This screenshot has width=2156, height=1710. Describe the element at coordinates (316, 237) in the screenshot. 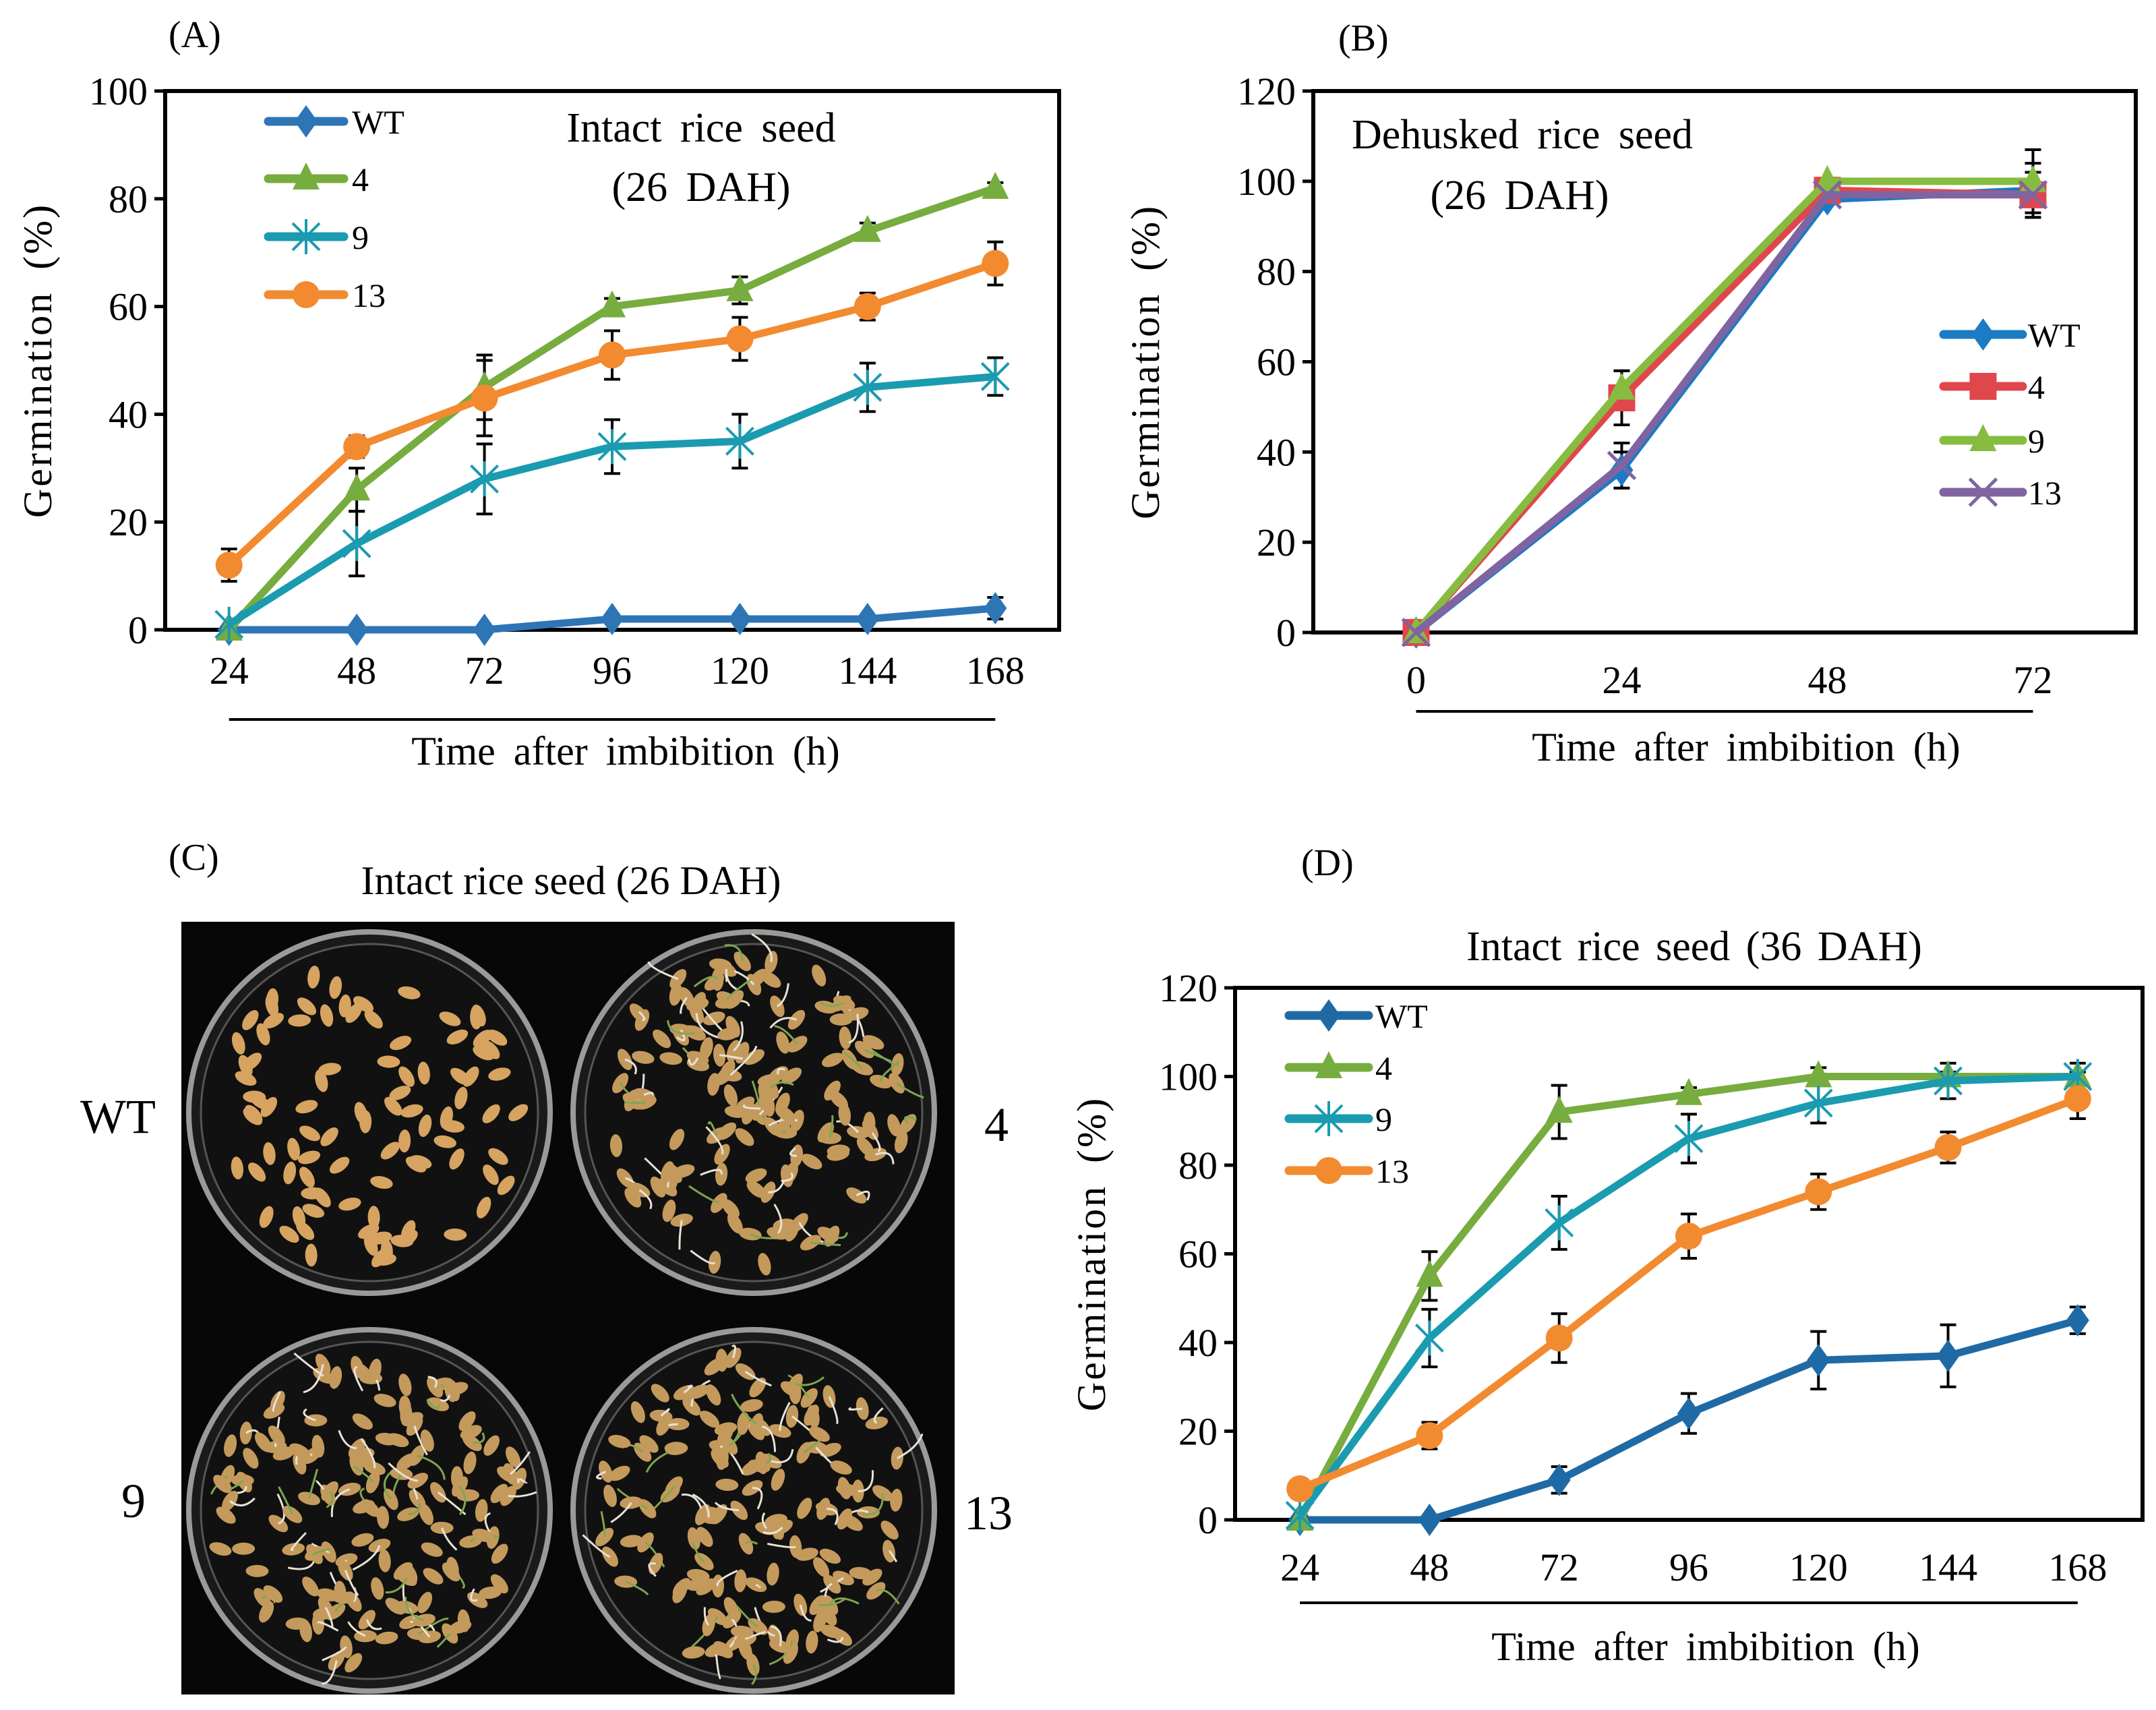

I see `legend-item-9: 9` at that location.